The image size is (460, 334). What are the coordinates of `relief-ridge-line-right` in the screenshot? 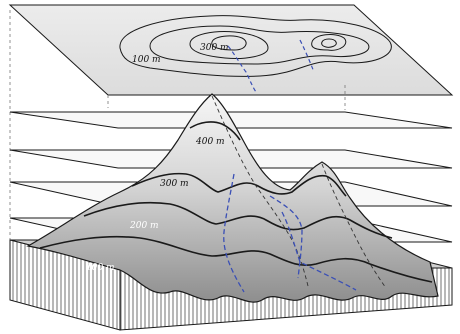 It's located at (354, 226).